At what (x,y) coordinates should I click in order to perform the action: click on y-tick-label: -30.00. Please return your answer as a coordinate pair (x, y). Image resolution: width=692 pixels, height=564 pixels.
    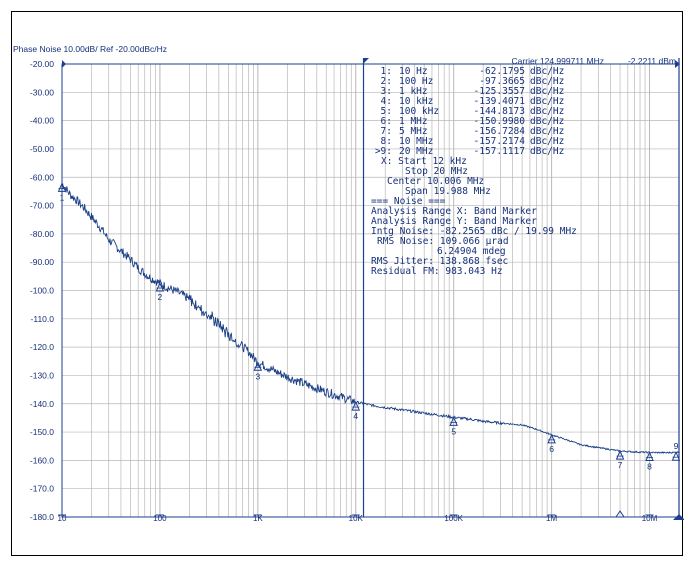
    Looking at the image, I should click on (42, 92).